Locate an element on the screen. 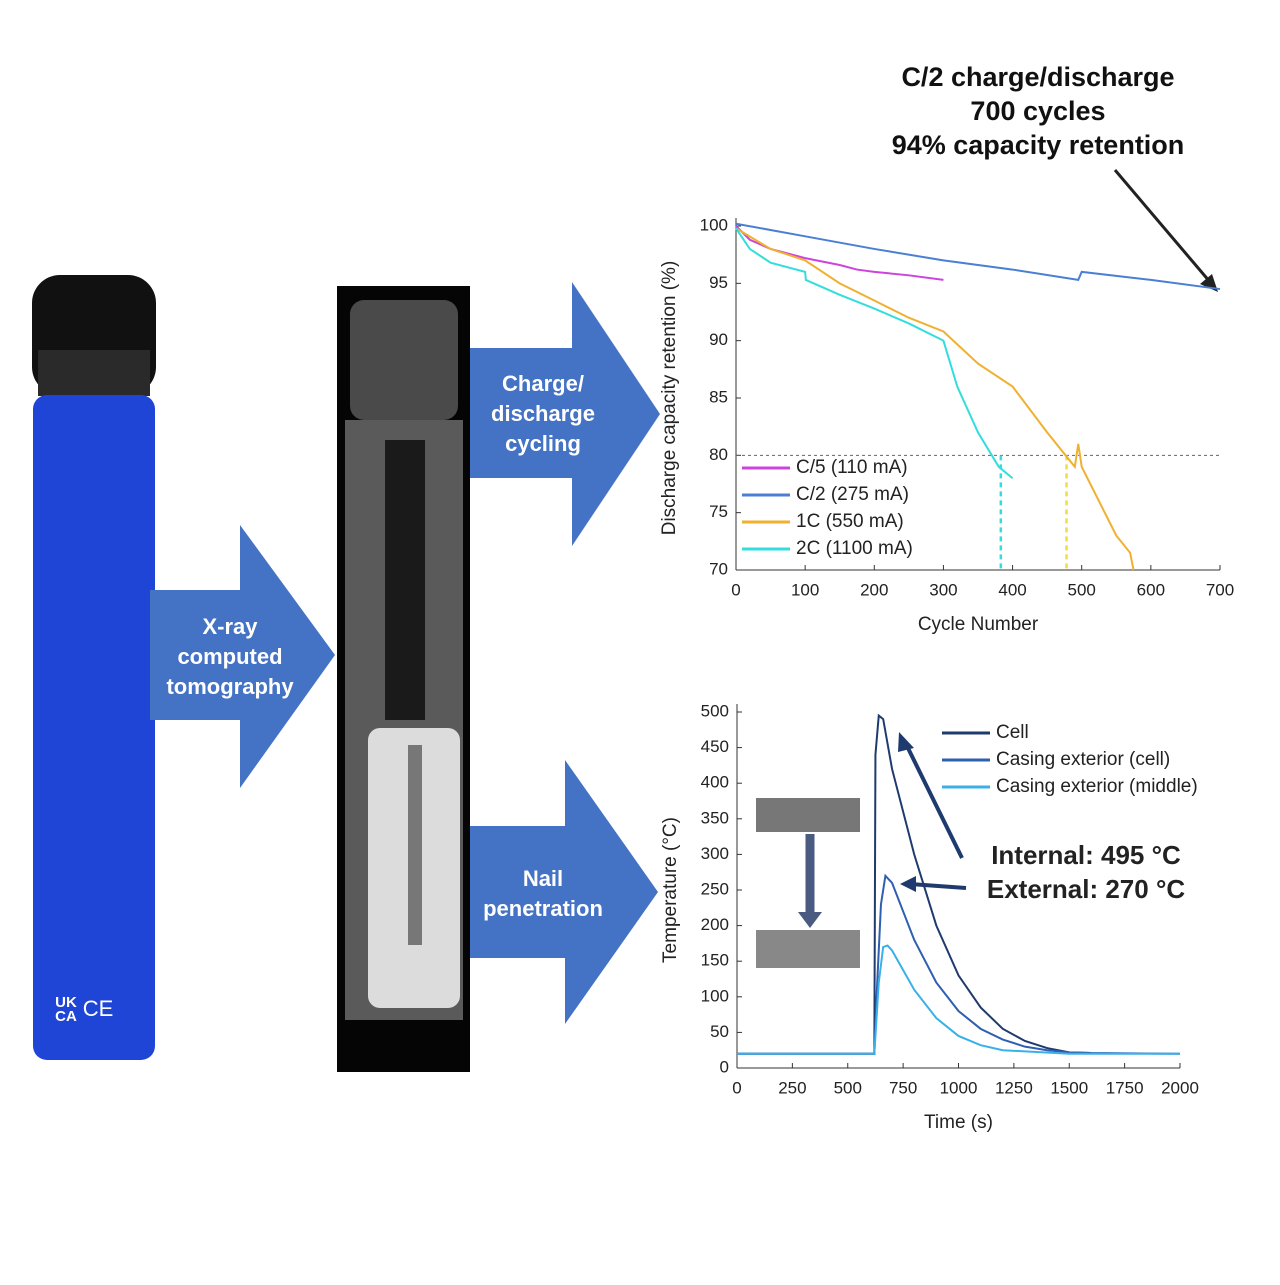  x-tick-label: 1750 is located at coordinates (1125, 1087).